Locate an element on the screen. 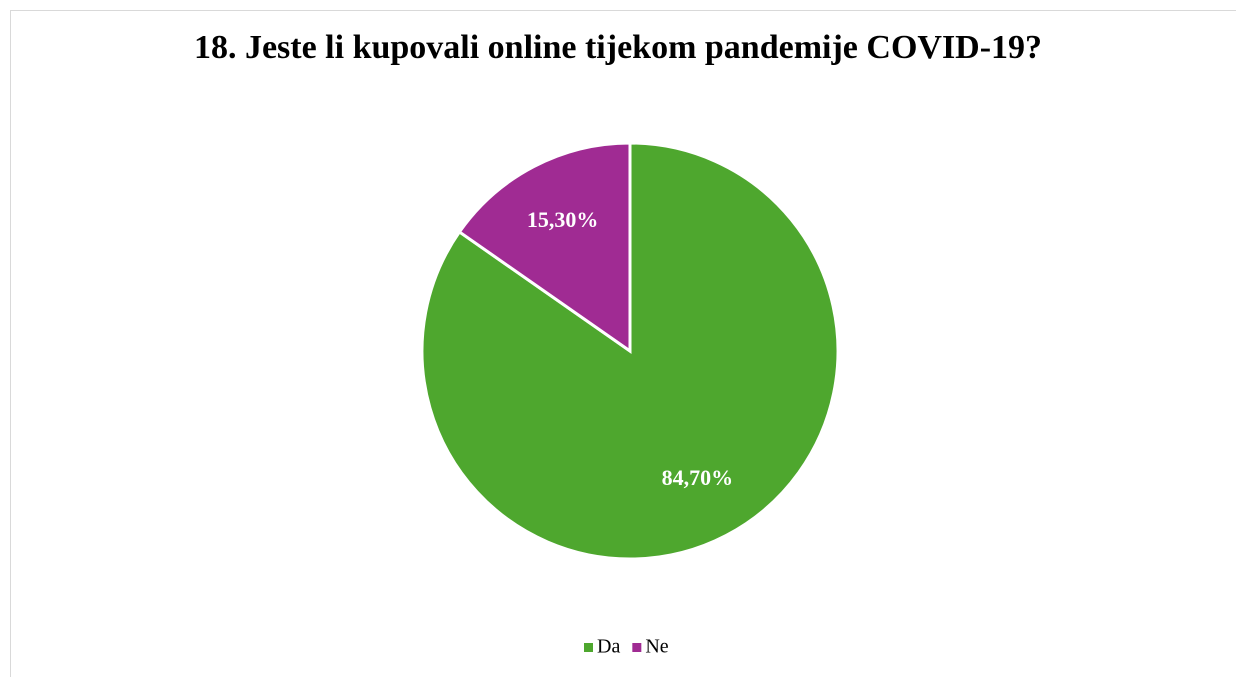 The width and height of the screenshot is (1236, 677). legend-label: Ne is located at coordinates (656, 647).